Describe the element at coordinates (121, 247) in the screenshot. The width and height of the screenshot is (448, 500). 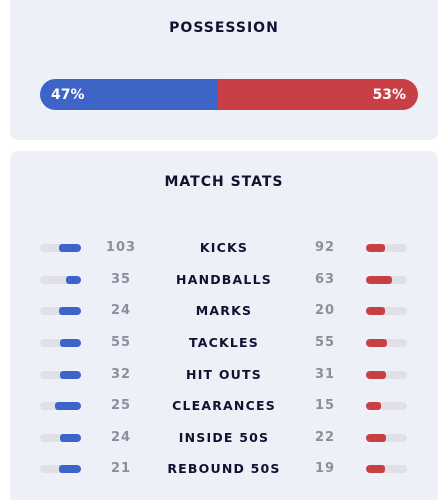
I see `home-stat-value: 103` at that location.